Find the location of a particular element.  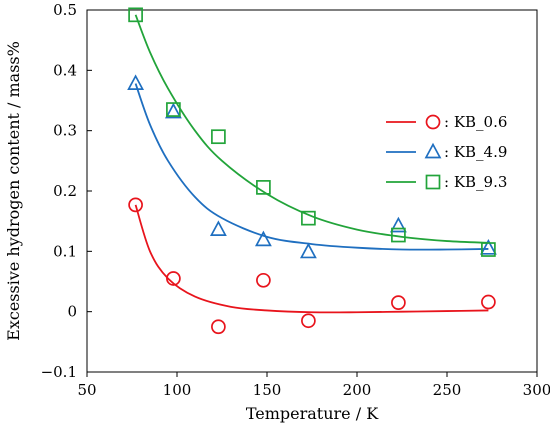

y-tick-label: 0.2 is located at coordinates (65, 191).